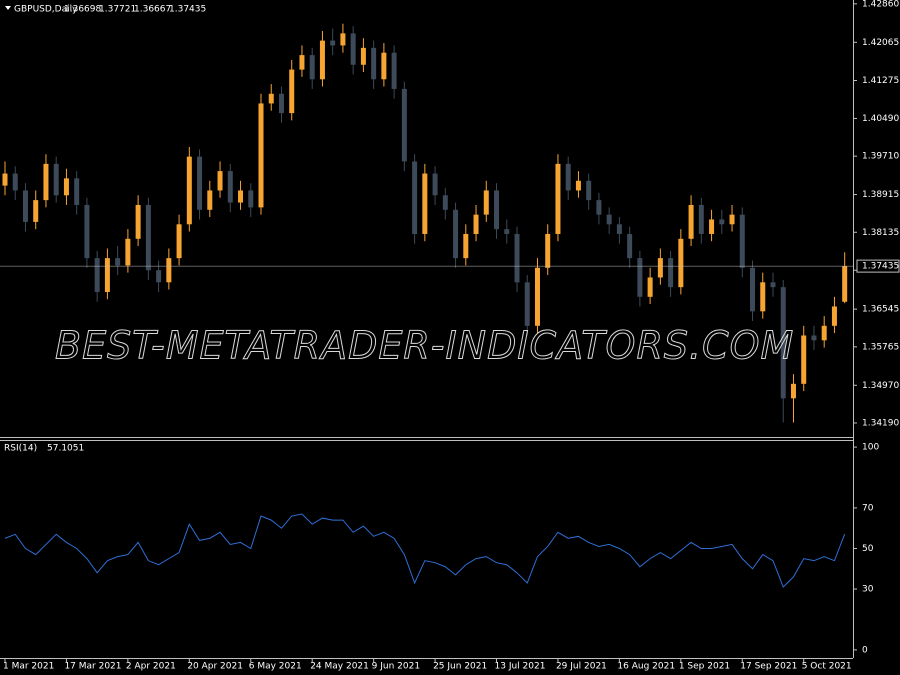 The height and width of the screenshot is (675, 900). I want to click on x-tick-label: 25 Jun 2021, so click(460, 667).